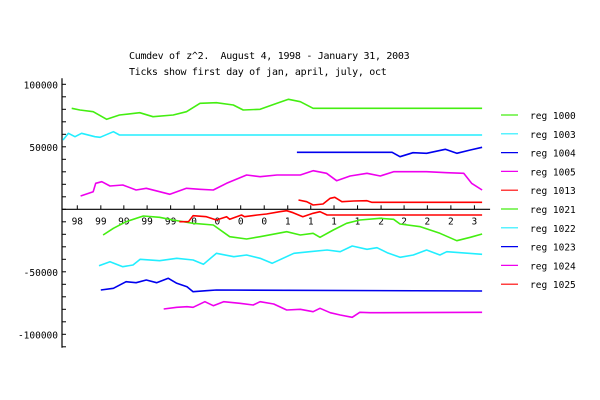  What do you see at coordinates (475, 221) in the screenshot?
I see `x-tick-label: 3` at bounding box center [475, 221].